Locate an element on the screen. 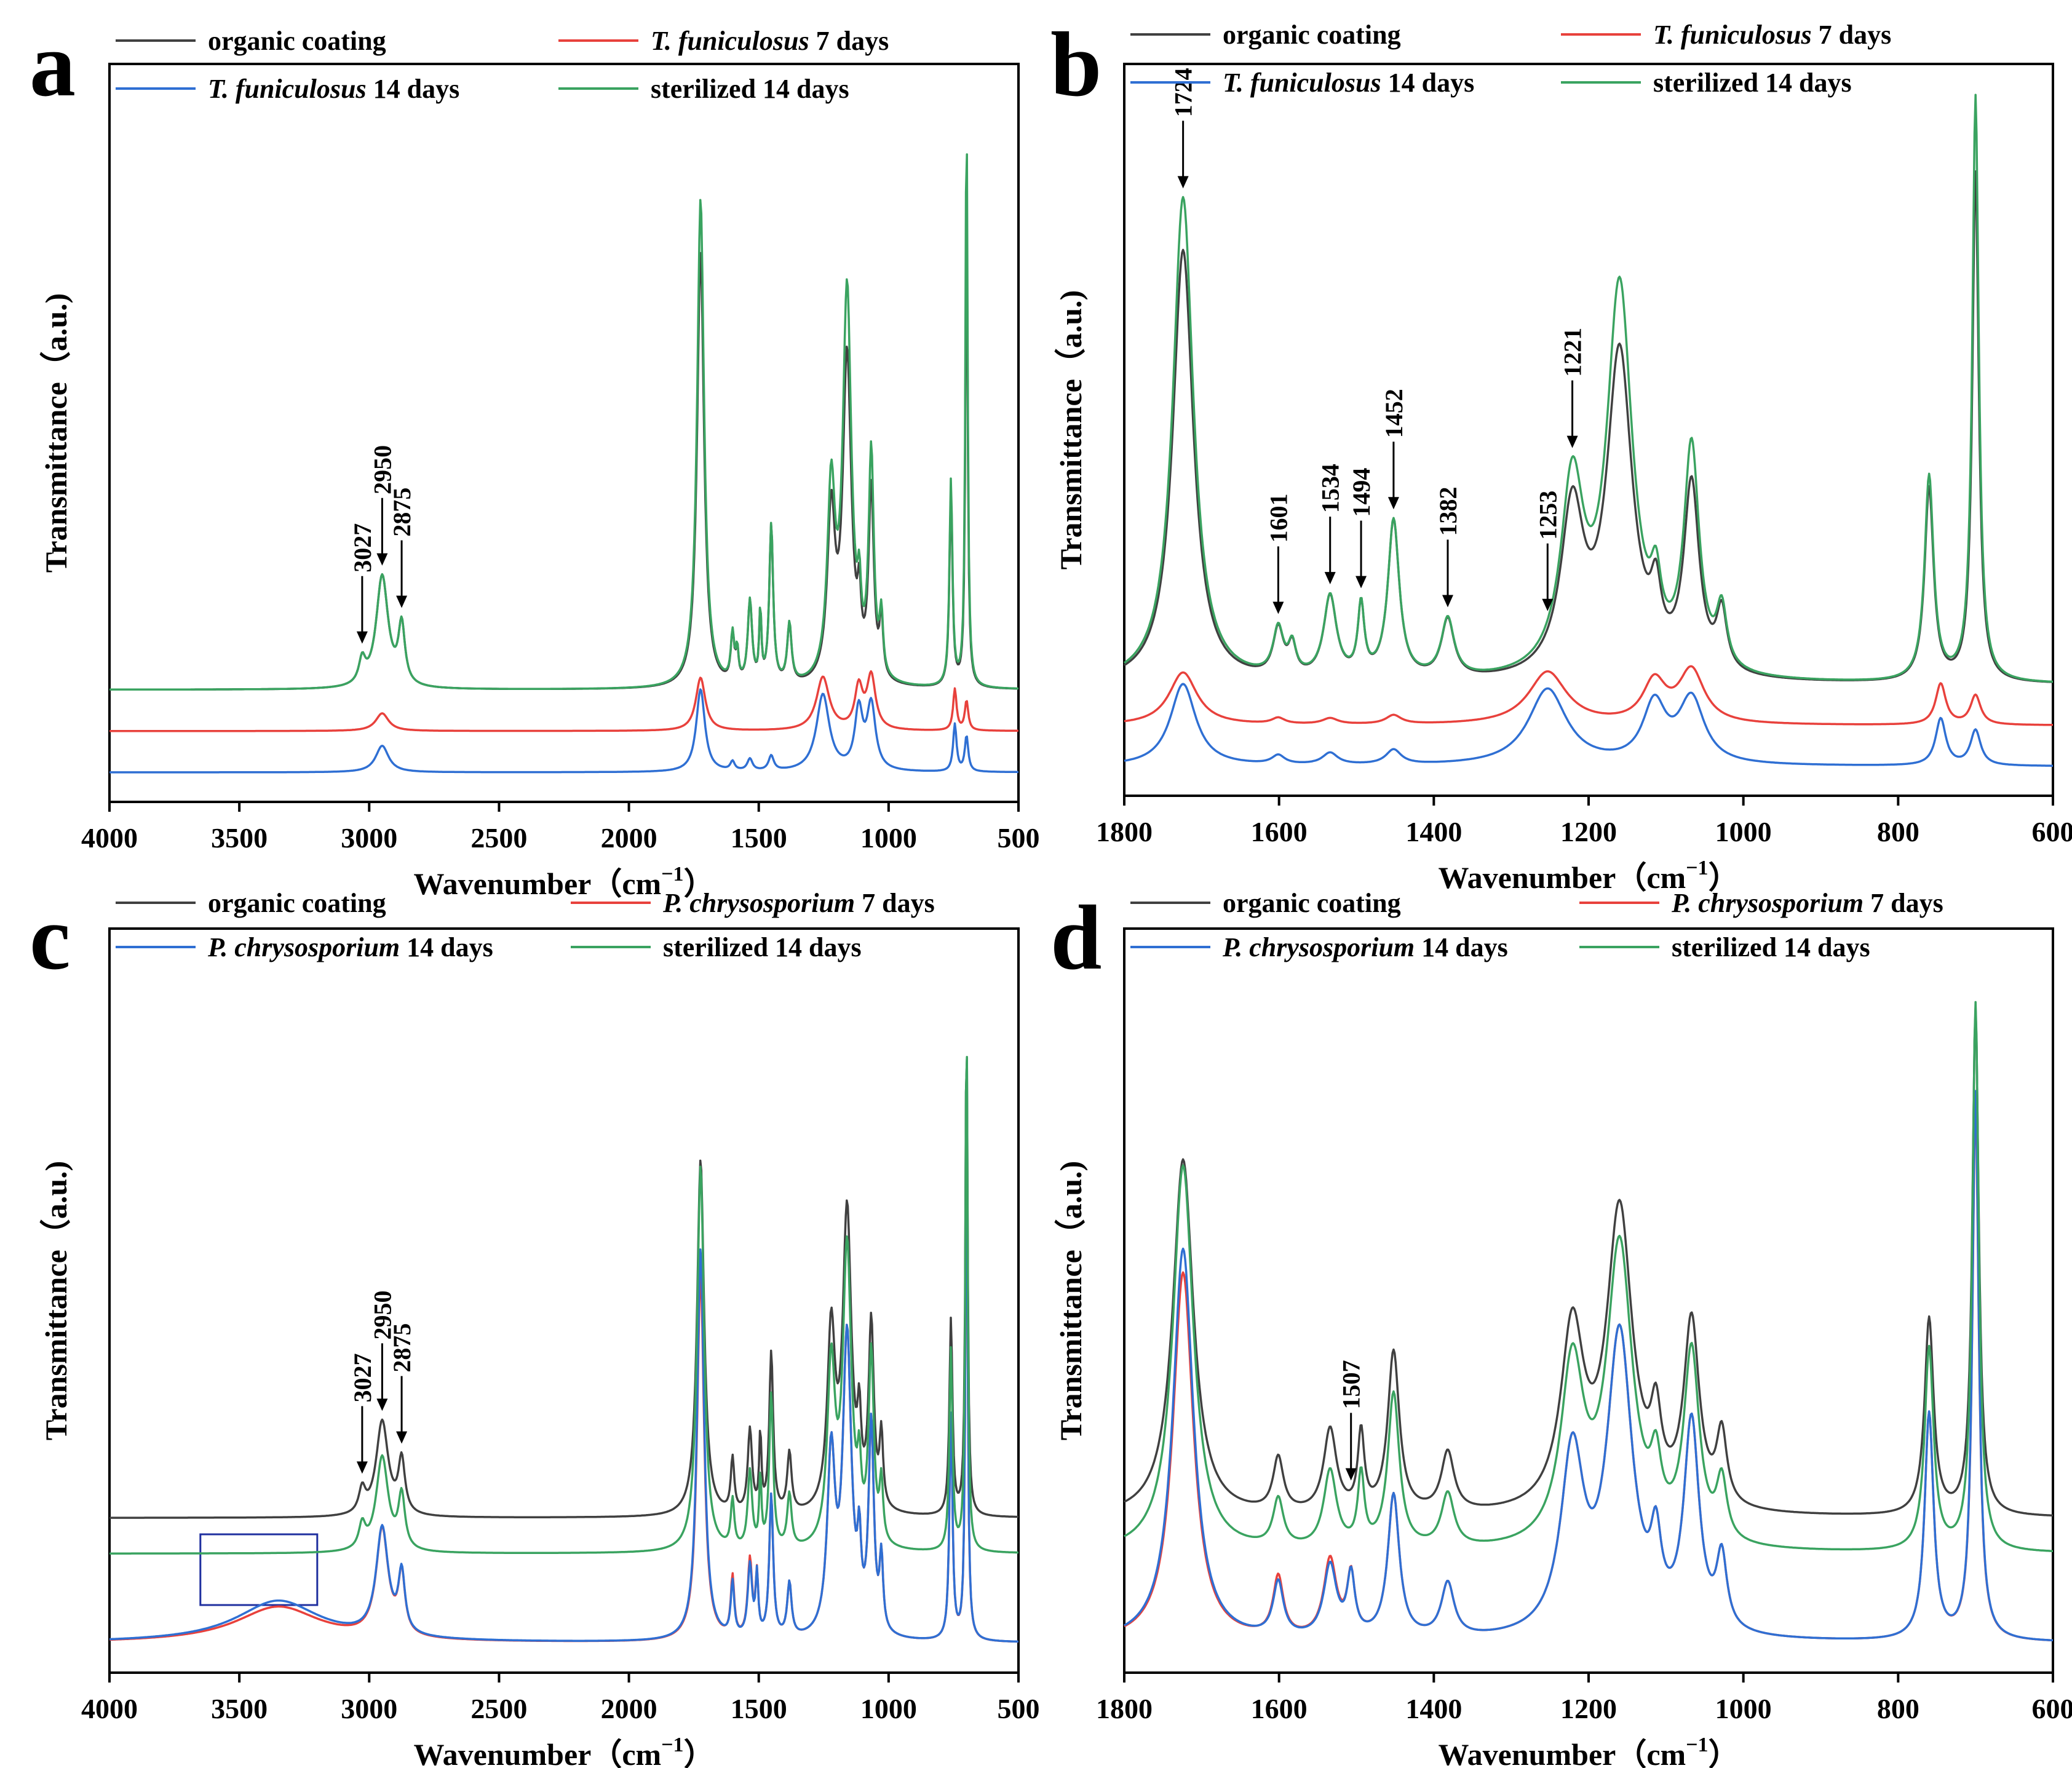  annotation-label: 1382 is located at coordinates (1448, 511).